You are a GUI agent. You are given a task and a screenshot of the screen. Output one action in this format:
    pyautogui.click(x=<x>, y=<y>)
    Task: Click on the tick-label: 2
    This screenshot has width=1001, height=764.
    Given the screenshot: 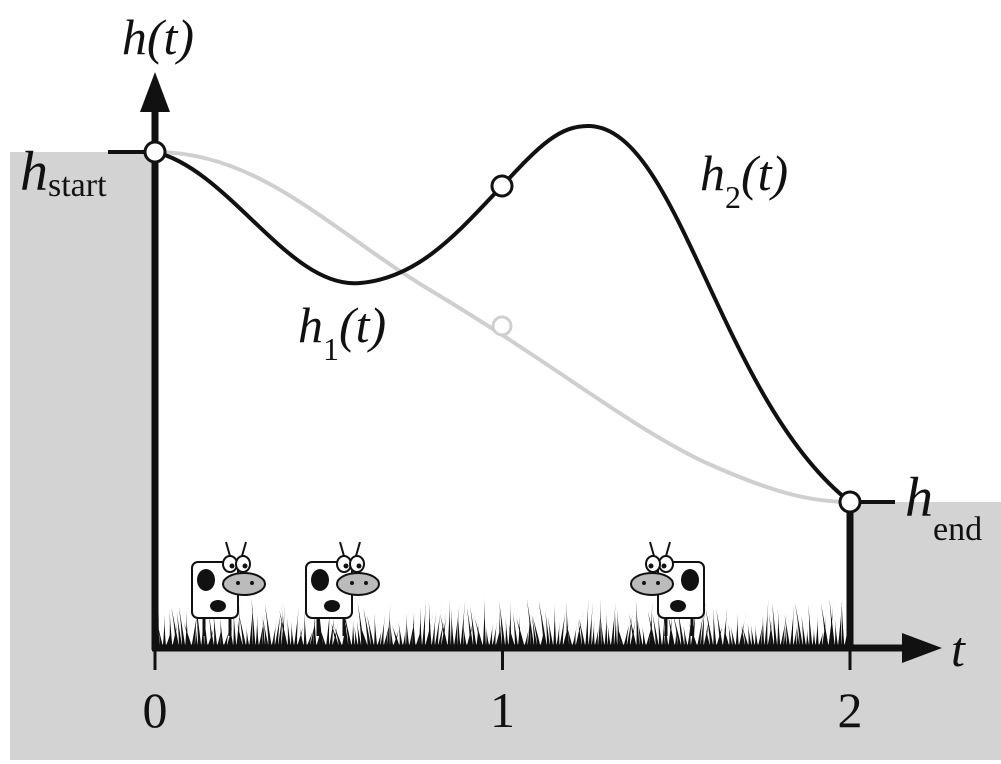 What is the action you would take?
    pyautogui.click(x=850, y=710)
    